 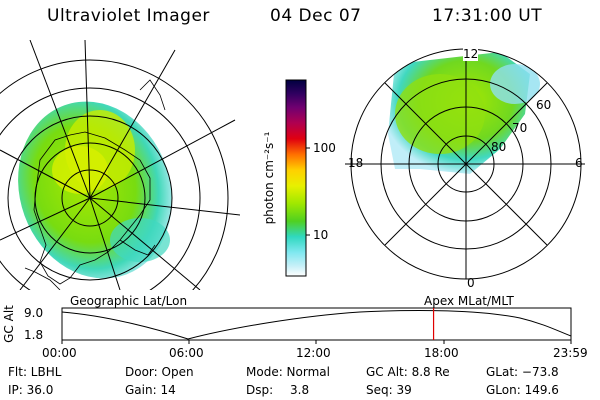 What do you see at coordinates (288, 372) in the screenshot?
I see `mode-info: Mode: Normal` at bounding box center [288, 372].